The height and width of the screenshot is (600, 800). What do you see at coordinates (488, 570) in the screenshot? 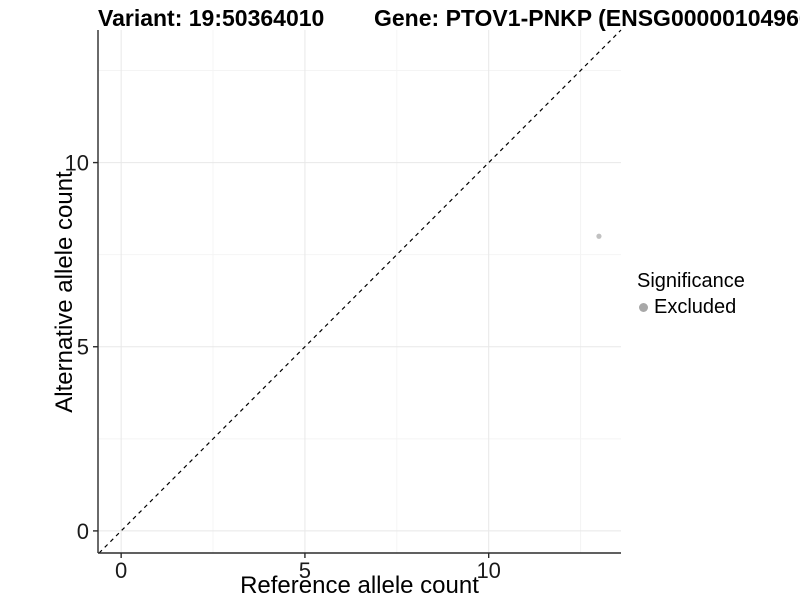
I see `x-tick-label: 10` at bounding box center [488, 570].